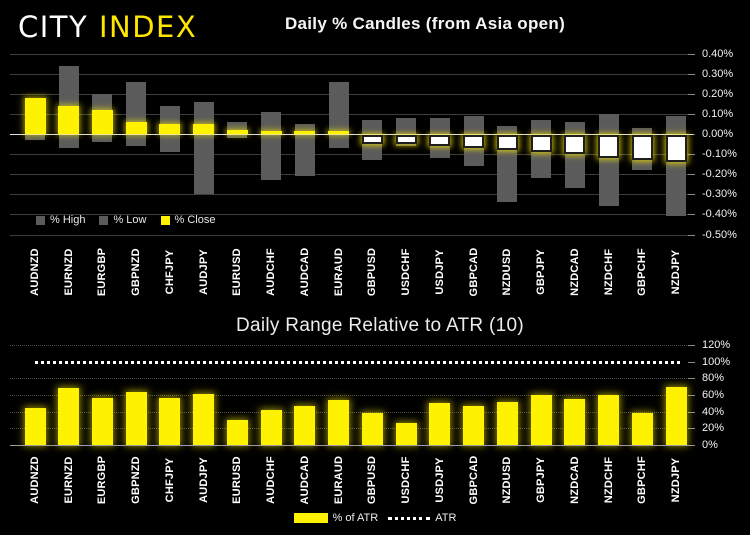  I want to click on x-axis-label: CHFJPY, so click(169, 480).